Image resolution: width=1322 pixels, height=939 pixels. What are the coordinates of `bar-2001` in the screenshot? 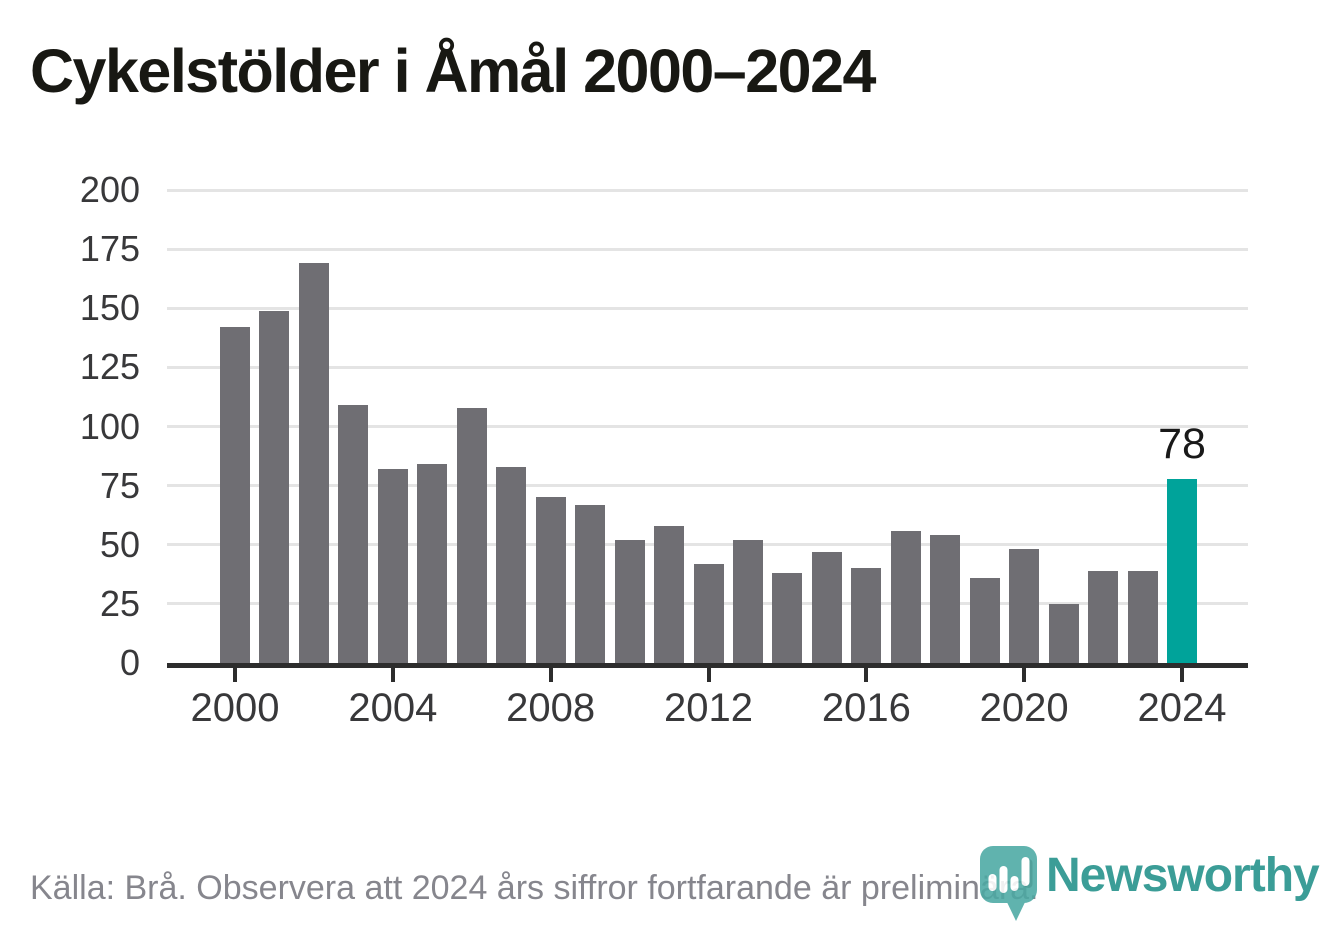 It's located at (274, 486).